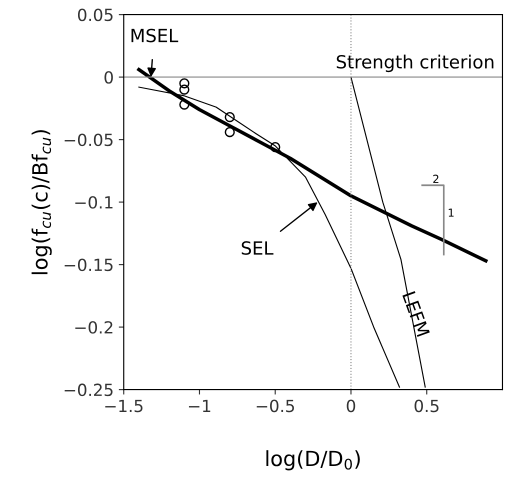  Describe the element at coordinates (426, 406) in the screenshot. I see `x-tick-label: 0.5` at that location.